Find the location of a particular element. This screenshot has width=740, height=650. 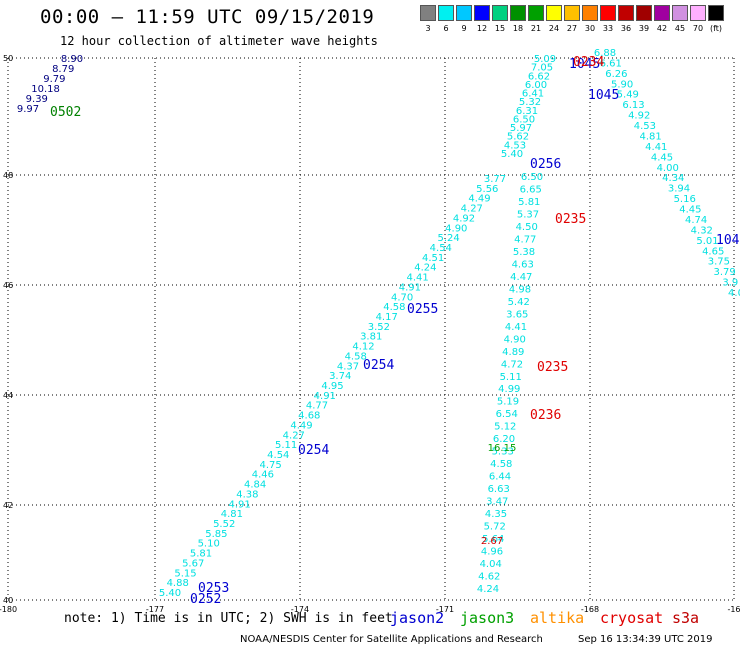

scale-label: 12 is located at coordinates (482, 28).